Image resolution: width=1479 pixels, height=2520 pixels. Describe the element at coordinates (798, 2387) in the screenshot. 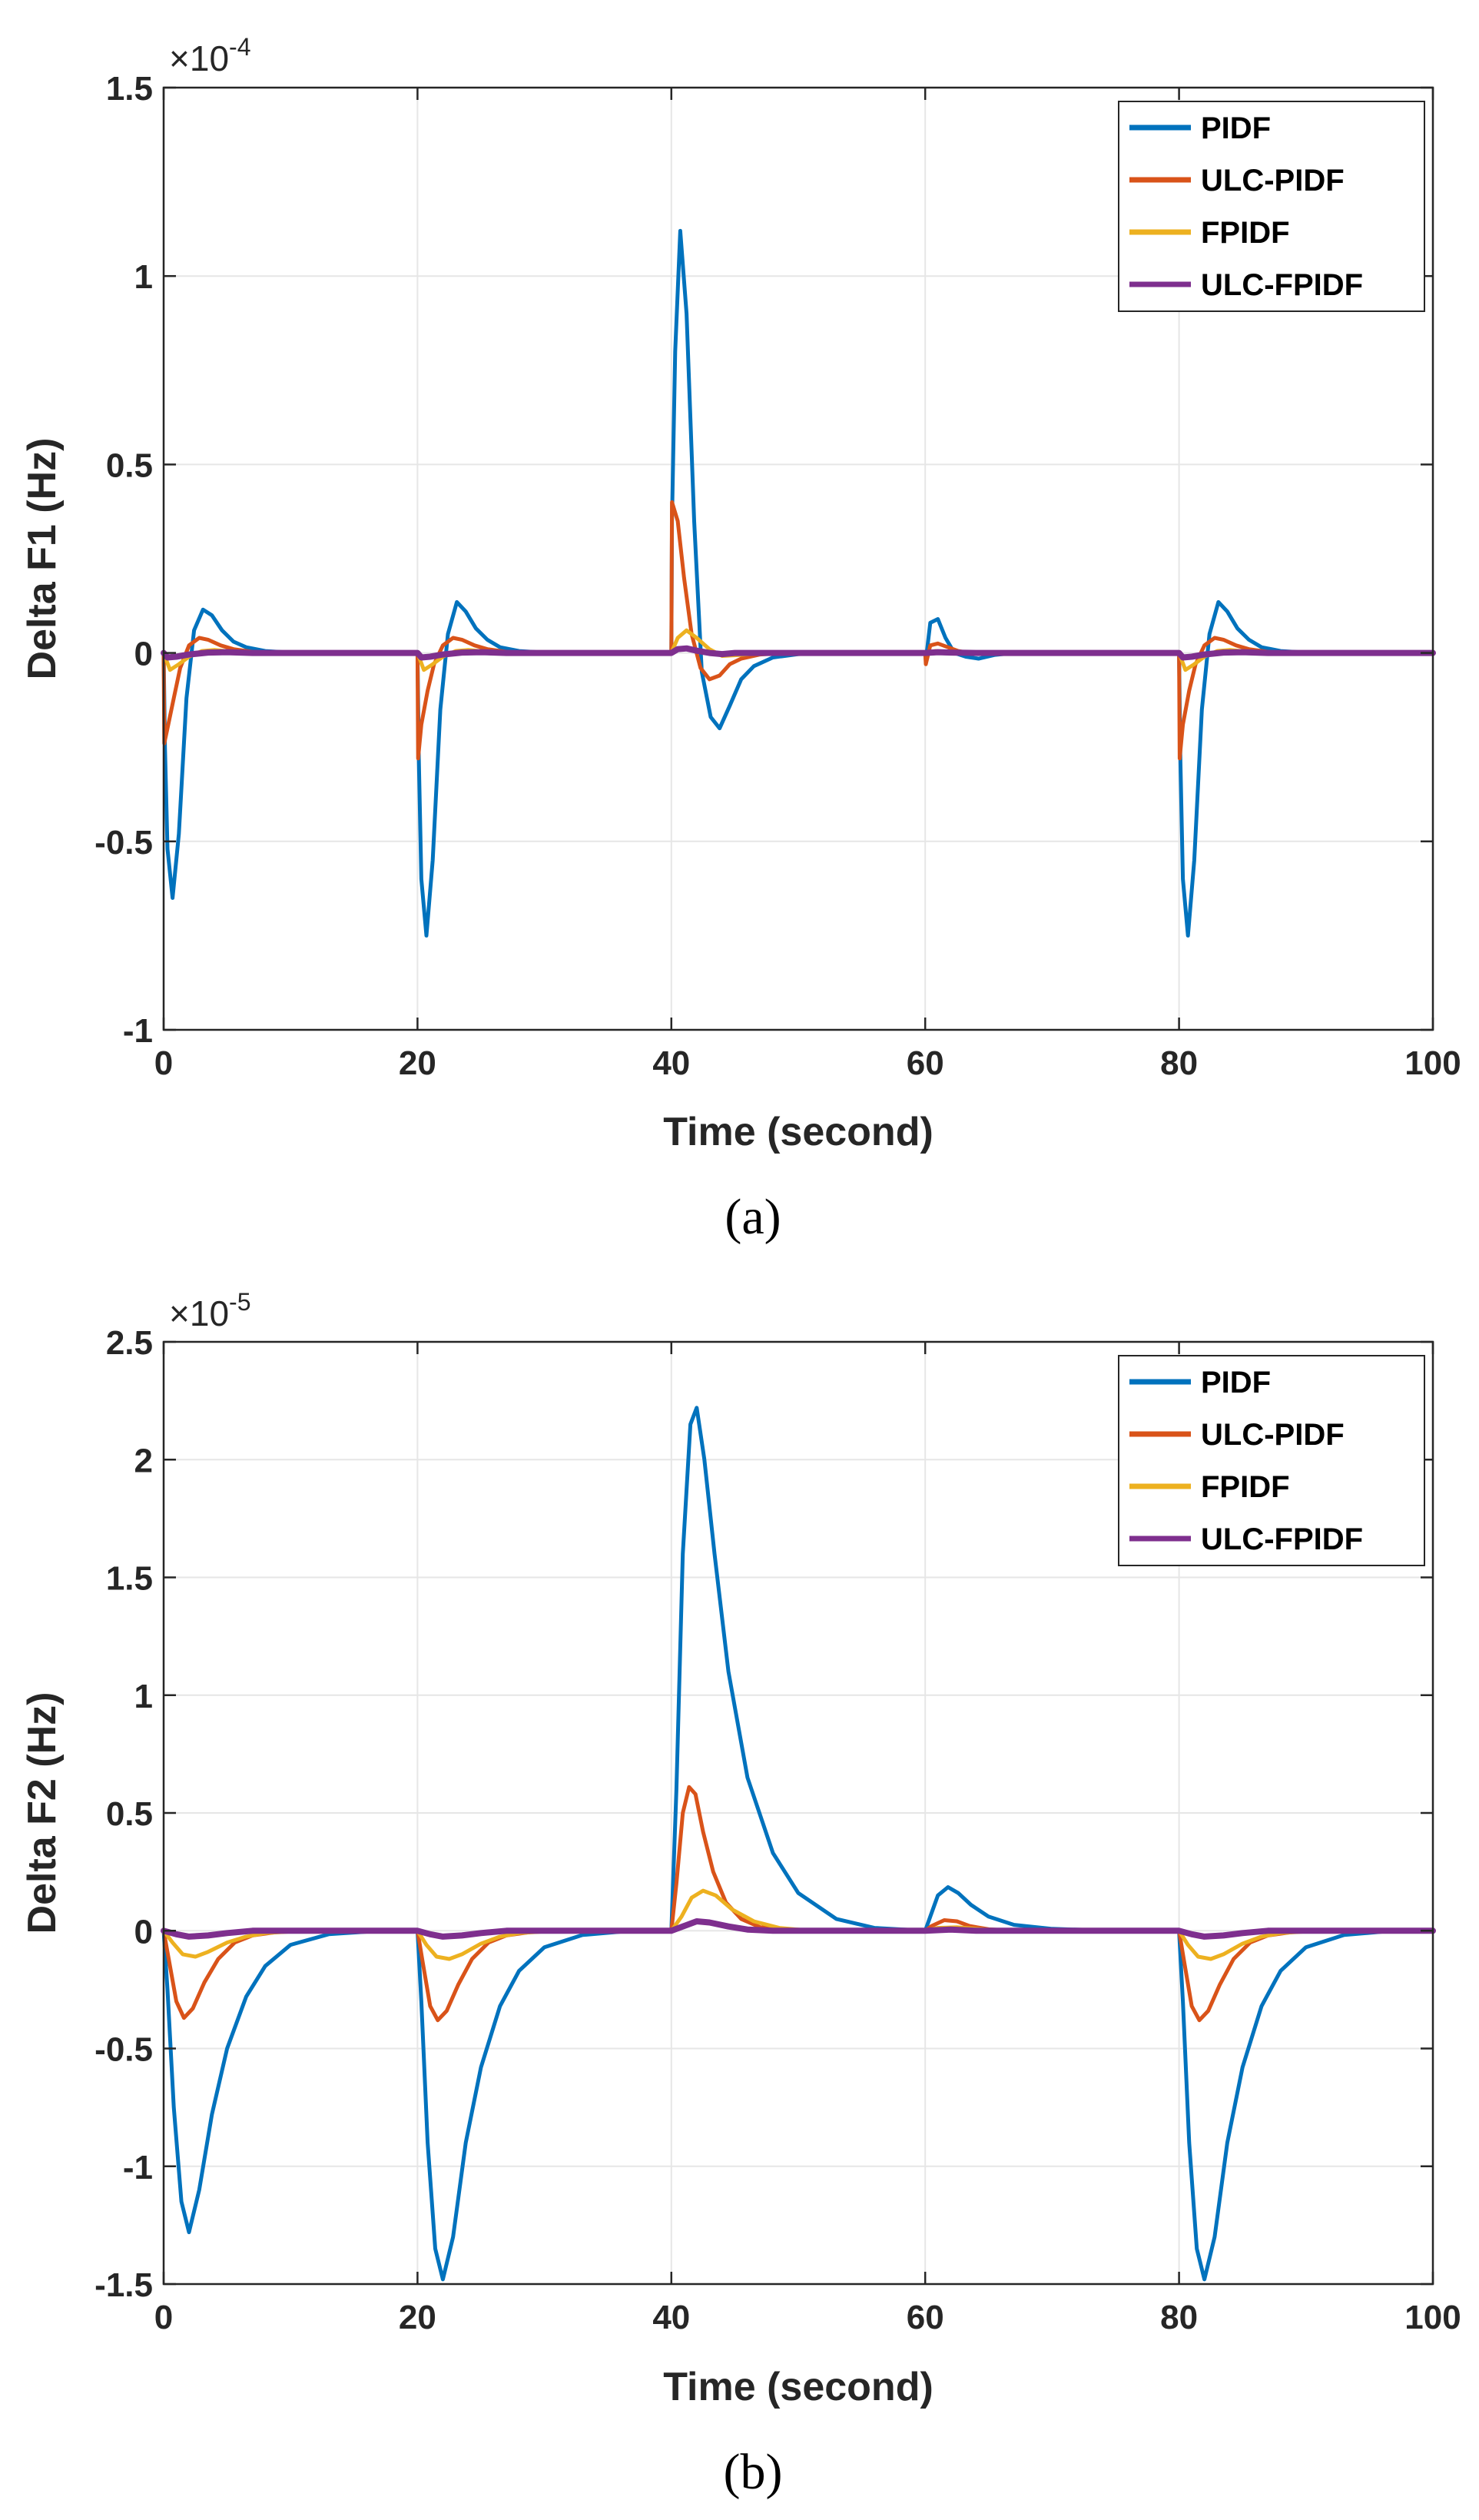

I see `x-axis-label-b: Time (second)` at that location.